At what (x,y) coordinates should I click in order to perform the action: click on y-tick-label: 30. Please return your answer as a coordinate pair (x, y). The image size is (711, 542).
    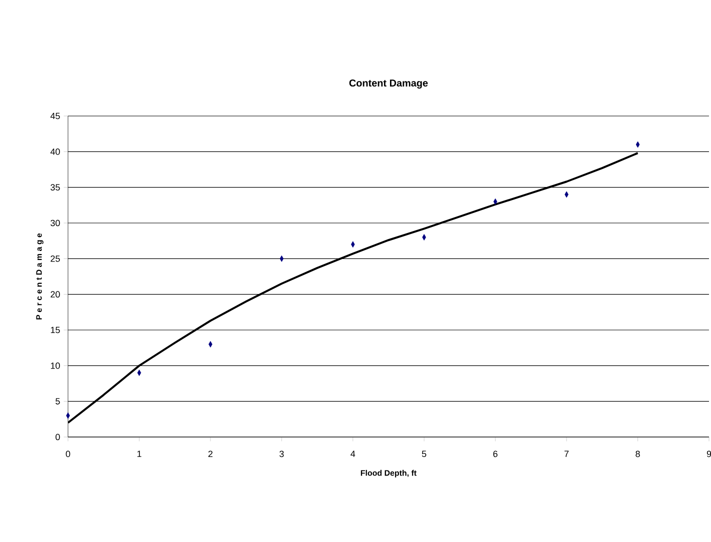
    Looking at the image, I should click on (55, 223).